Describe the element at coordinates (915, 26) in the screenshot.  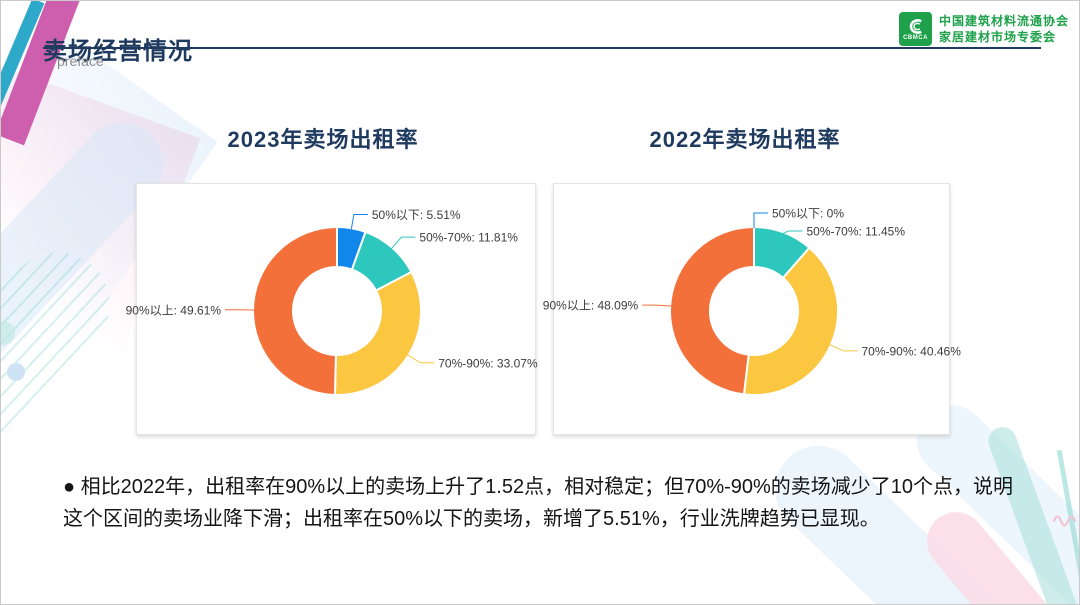
I see `logo-c-glyph-icon` at that location.